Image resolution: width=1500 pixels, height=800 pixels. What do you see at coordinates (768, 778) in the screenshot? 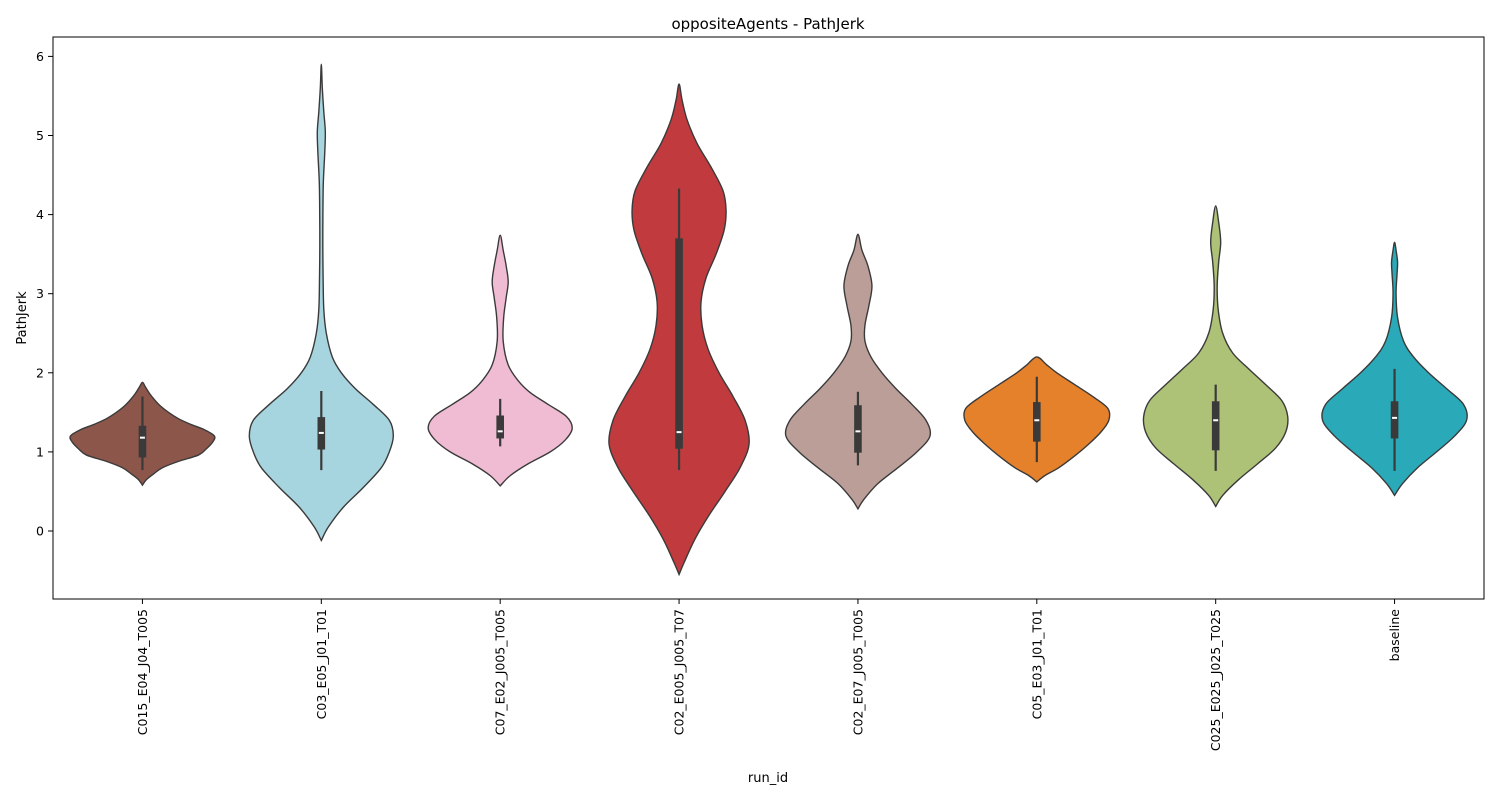
I see `x-axis-label: run_id` at bounding box center [768, 778].